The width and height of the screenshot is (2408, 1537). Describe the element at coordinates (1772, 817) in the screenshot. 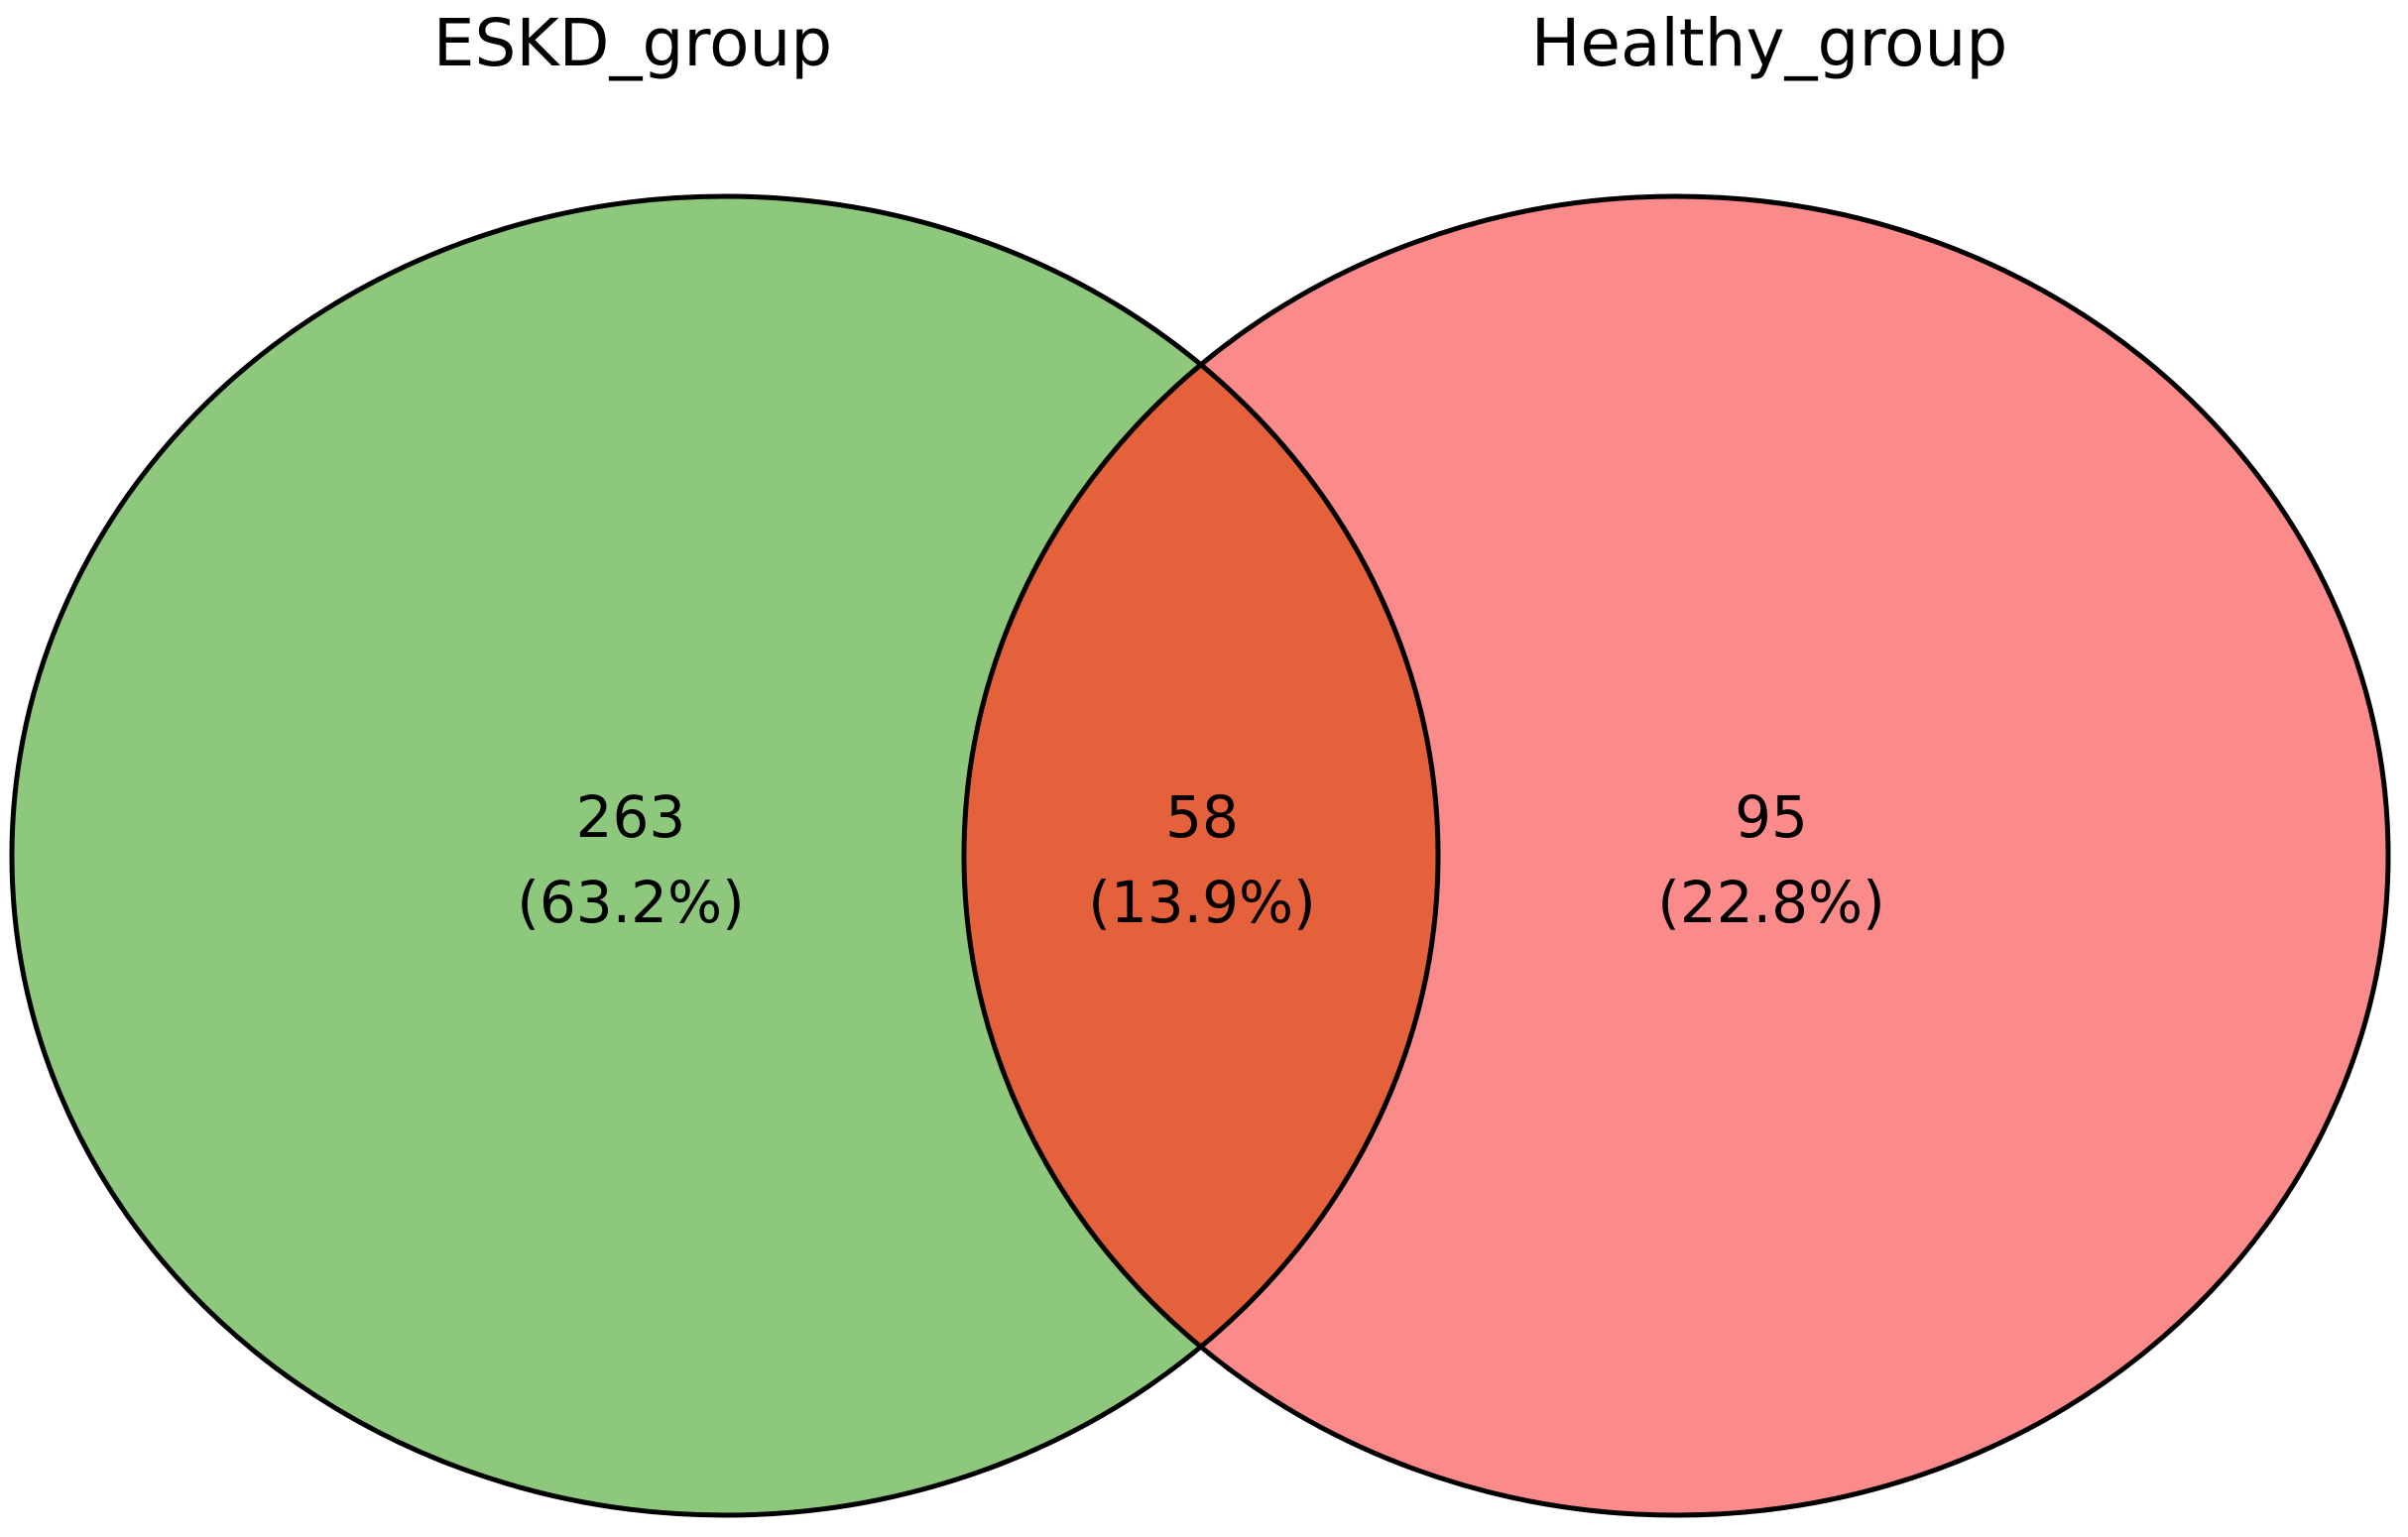

I see `right-only-count: 95` at that location.